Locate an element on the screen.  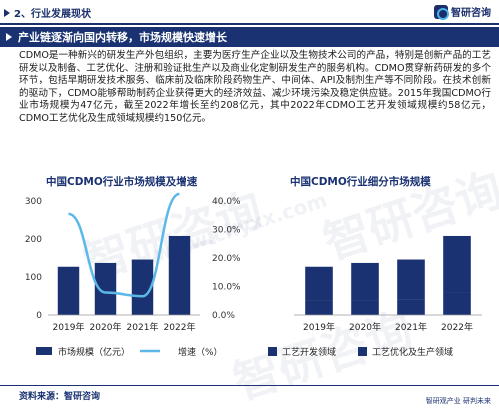
x-tick-label: 2021年 is located at coordinates (143, 327).